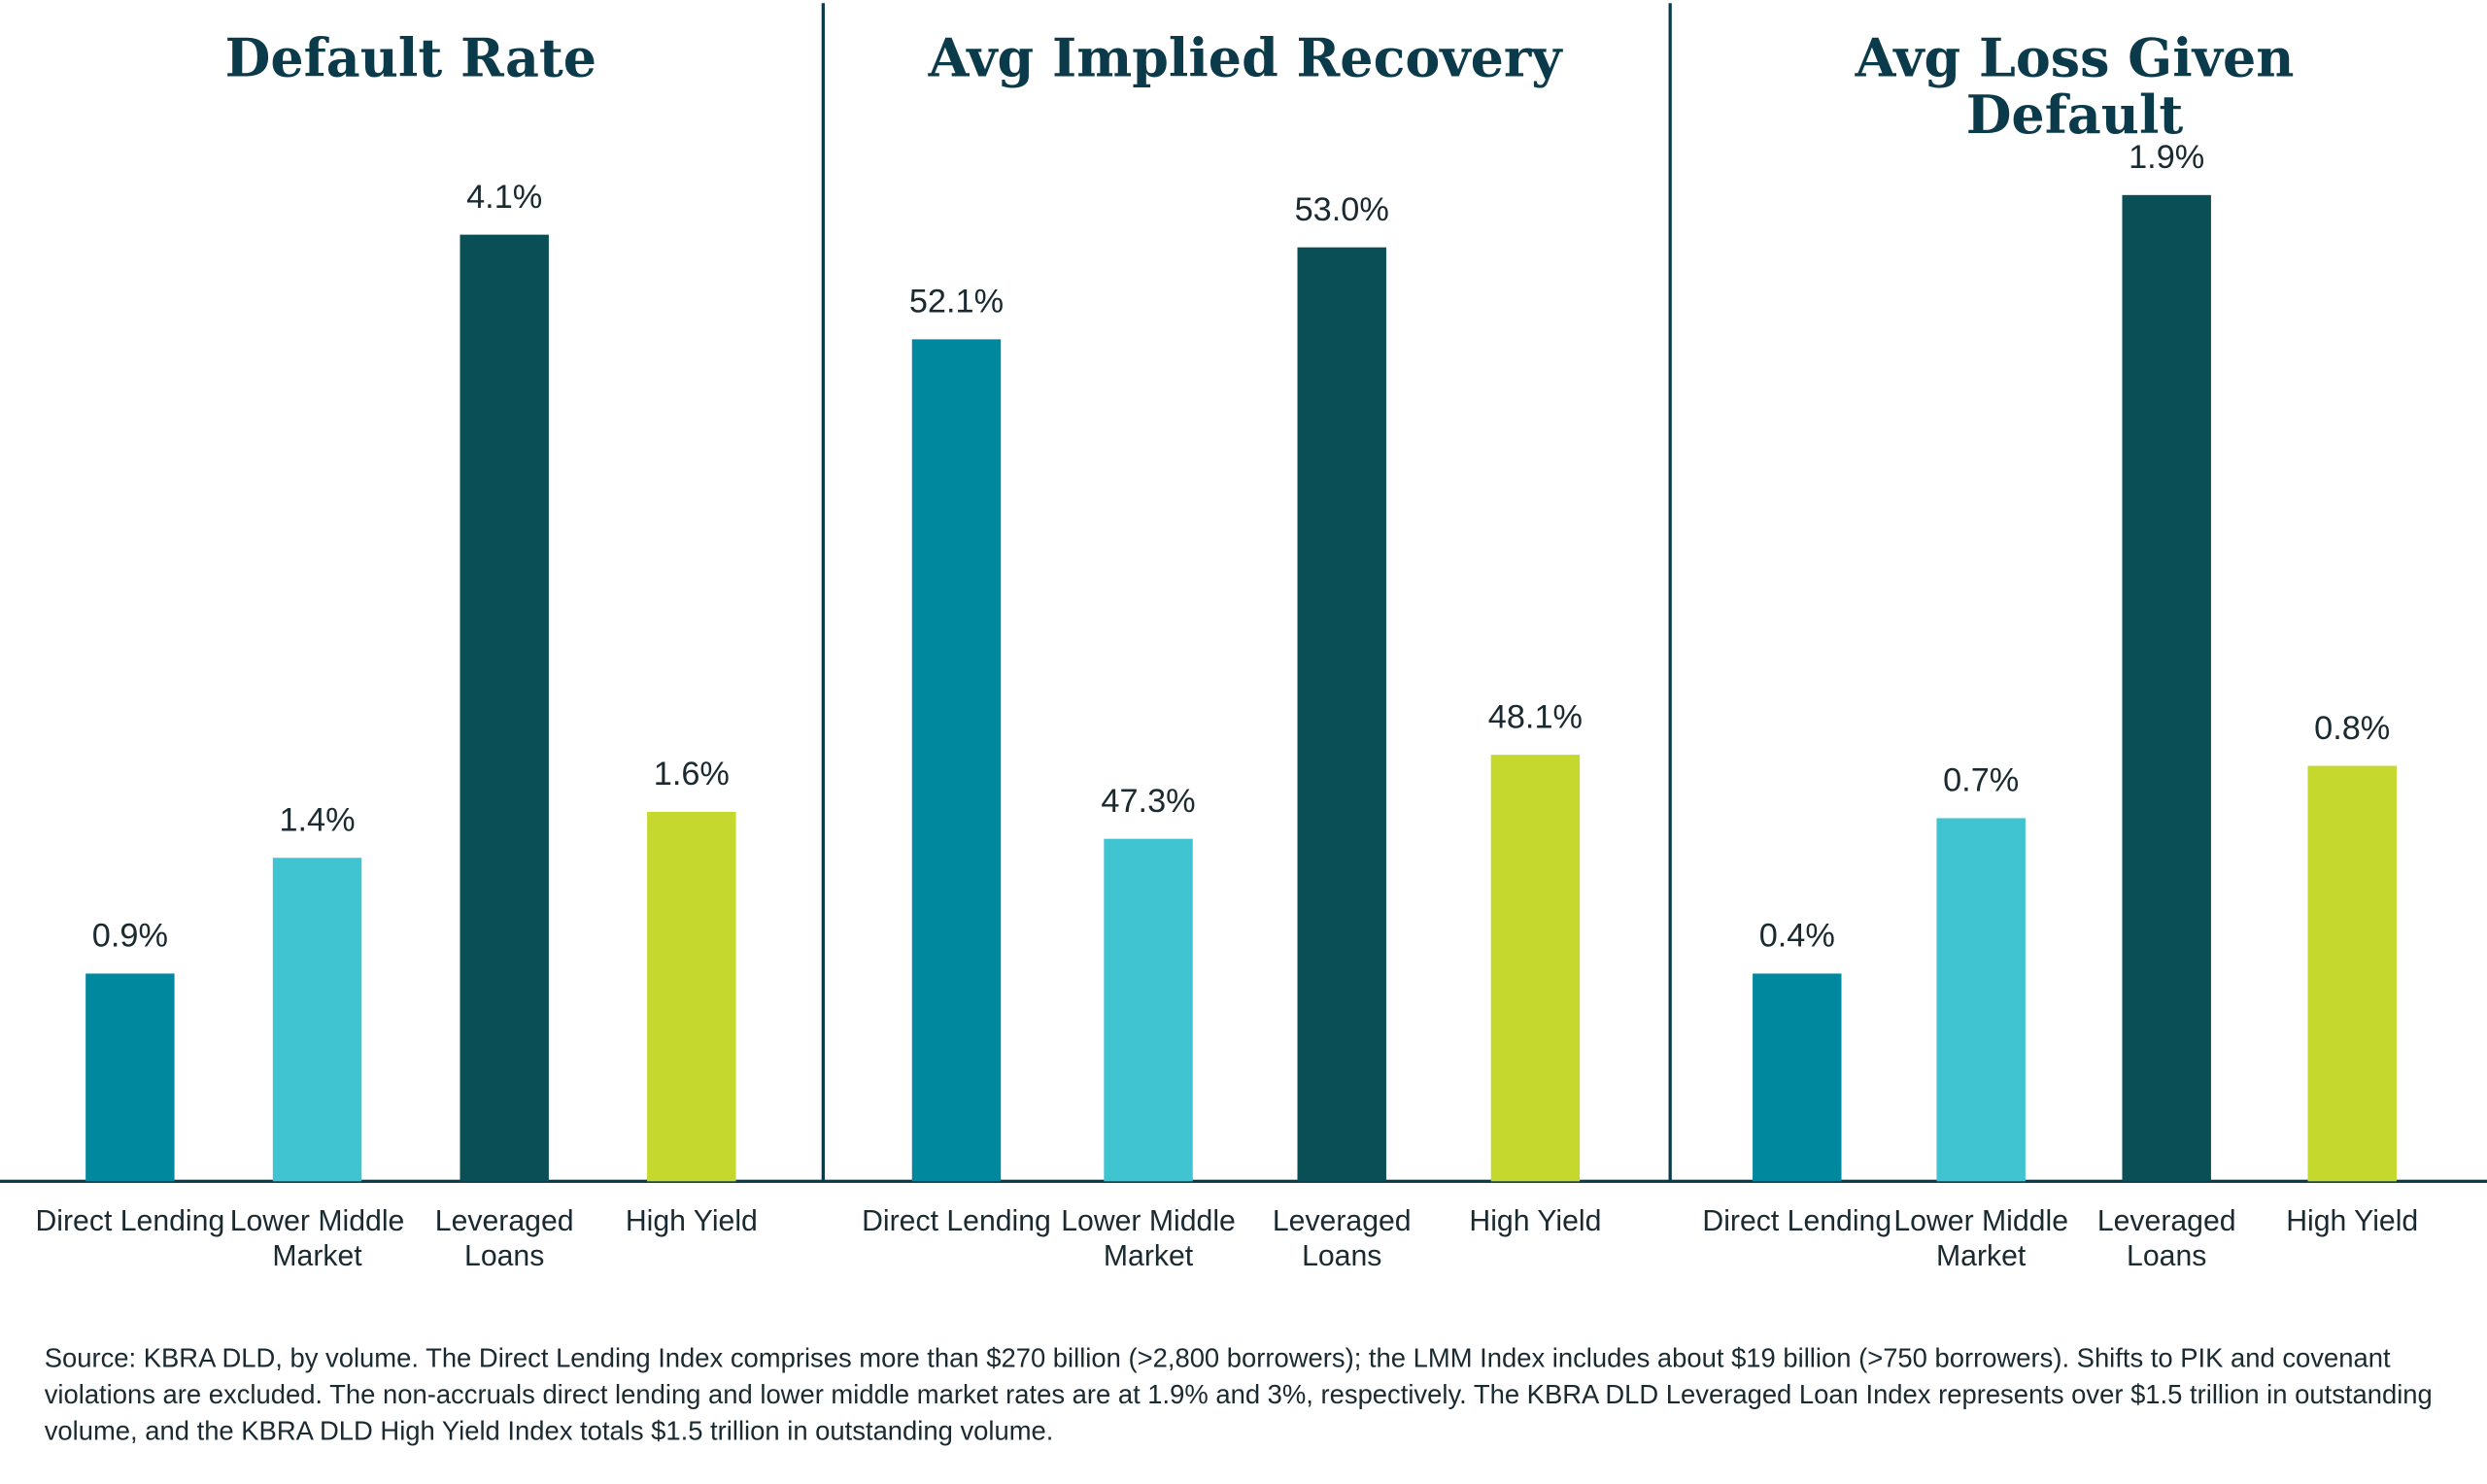 Image resolution: width=2487 pixels, height=1484 pixels. I want to click on value-label: 1.4%, so click(317, 821).